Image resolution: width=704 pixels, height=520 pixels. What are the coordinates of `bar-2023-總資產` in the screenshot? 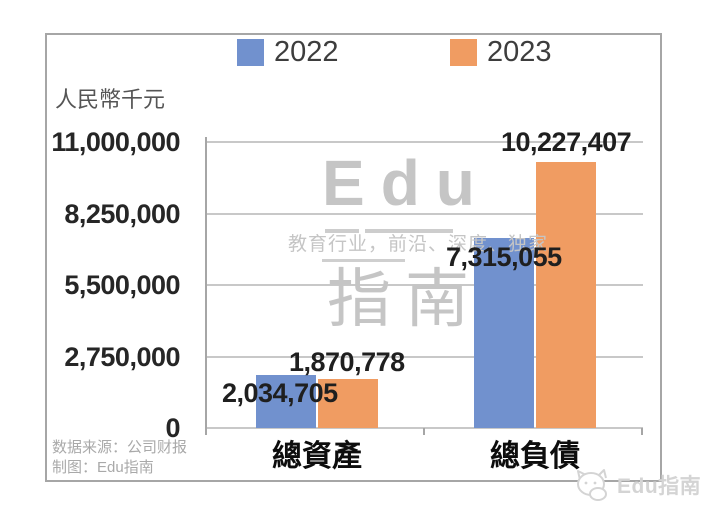 It's located at (348, 403).